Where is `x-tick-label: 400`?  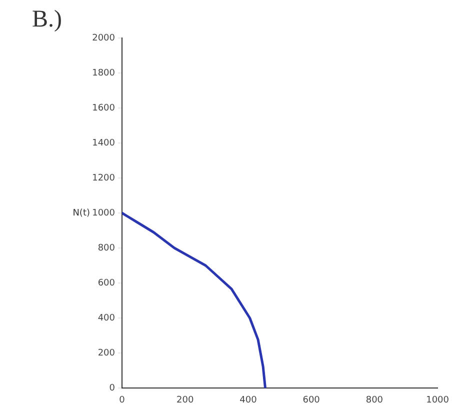 x-tick-label: 400 is located at coordinates (249, 401).